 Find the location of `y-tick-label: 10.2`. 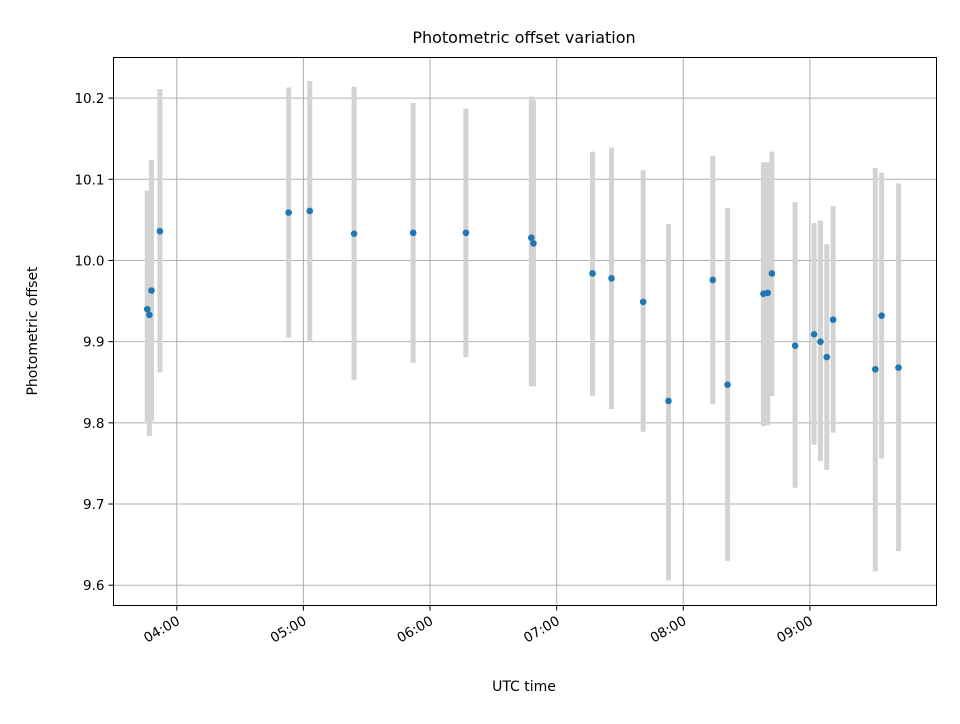

y-tick-label: 10.2 is located at coordinates (89, 99).